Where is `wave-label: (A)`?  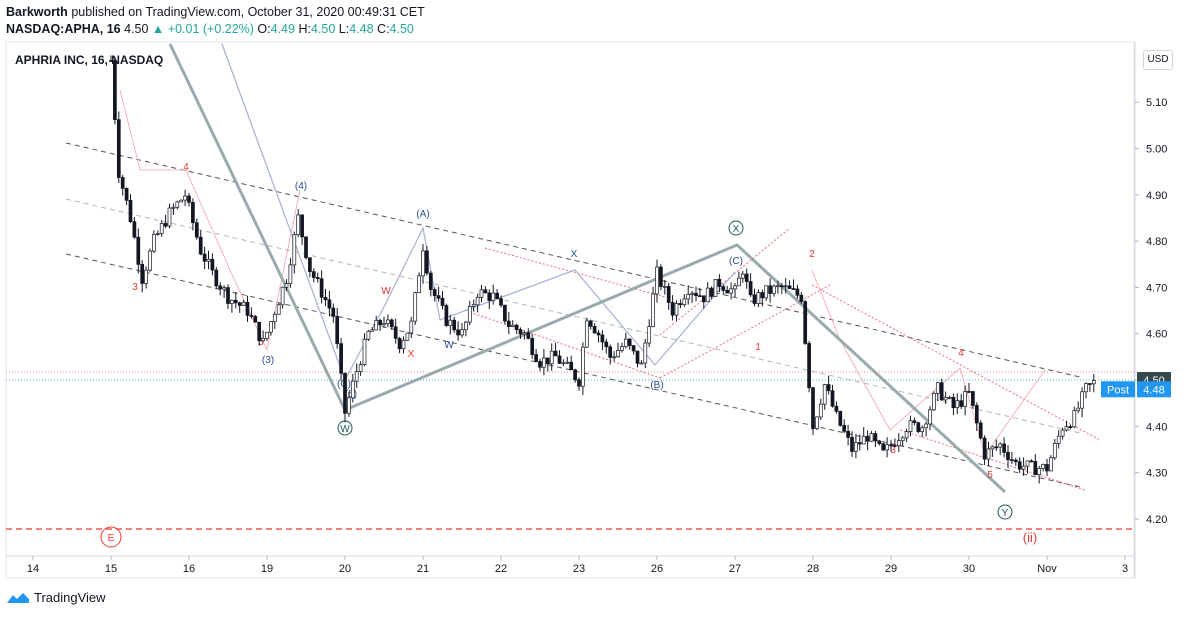 wave-label: (A) is located at coordinates (422, 214).